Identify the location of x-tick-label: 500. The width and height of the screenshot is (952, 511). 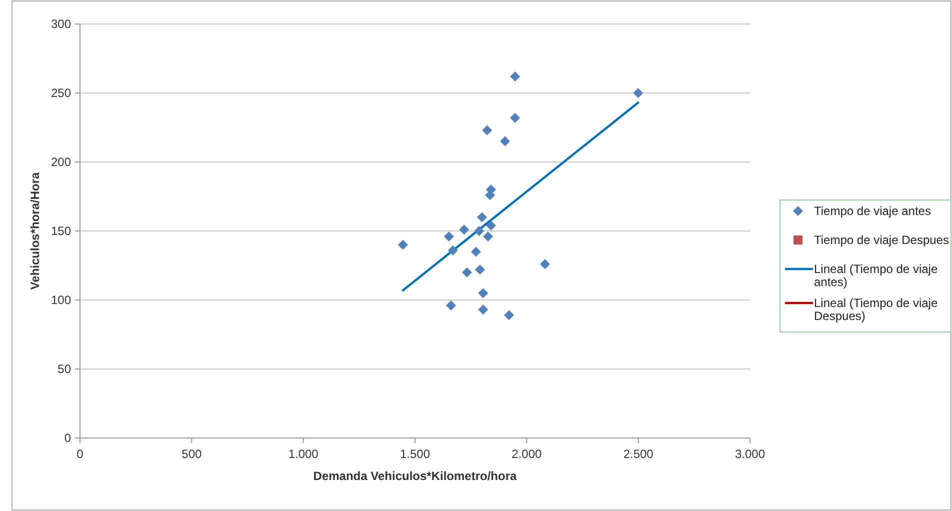
(192, 454).